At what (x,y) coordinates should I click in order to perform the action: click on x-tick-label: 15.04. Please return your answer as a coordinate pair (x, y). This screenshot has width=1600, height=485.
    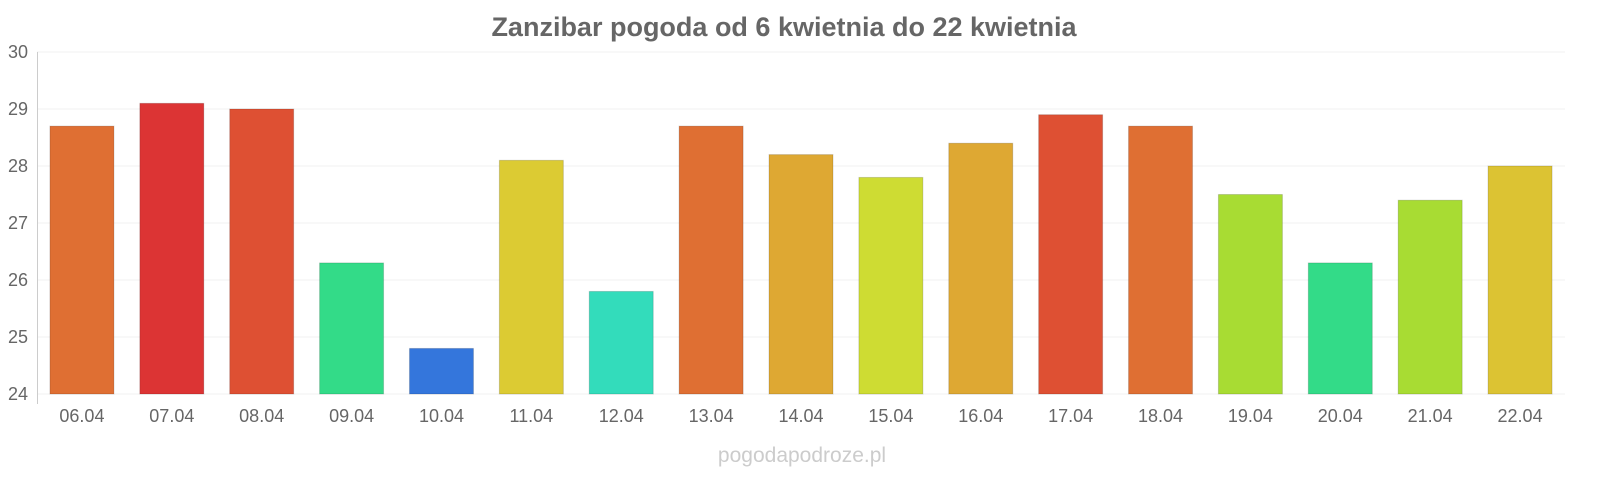
    Looking at the image, I should click on (890, 416).